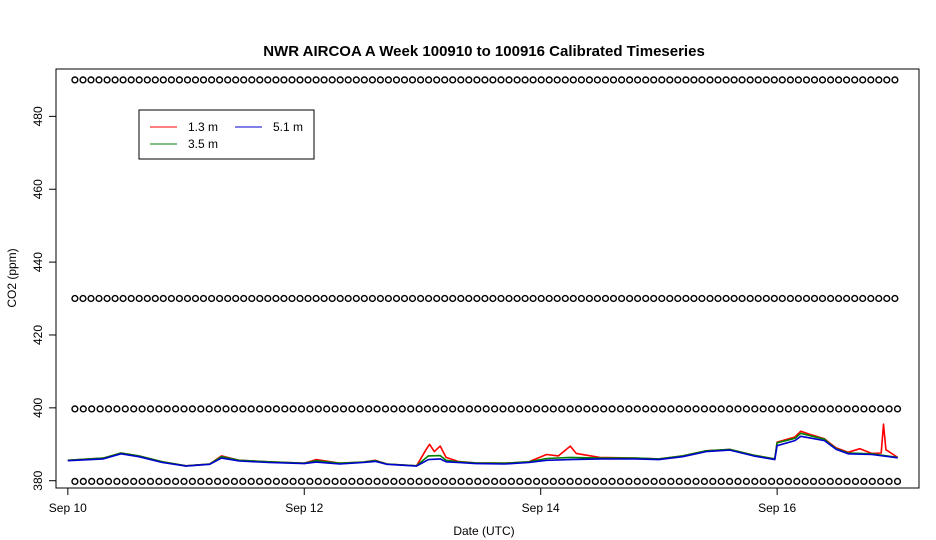 The image size is (936, 540). Describe the element at coordinates (482, 451) in the screenshot. I see `series-line-5-1-m` at that location.